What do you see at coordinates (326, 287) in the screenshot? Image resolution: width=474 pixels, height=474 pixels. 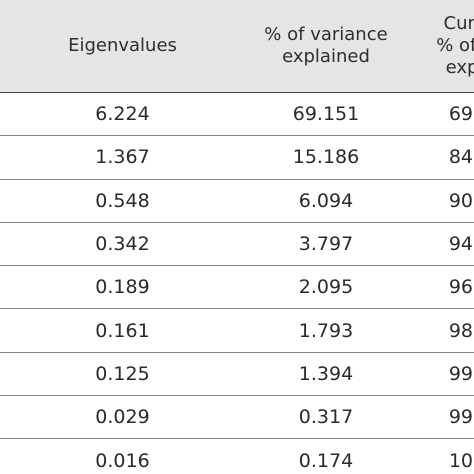 I see `cell-variance-explained: 2.095` at bounding box center [326, 287].